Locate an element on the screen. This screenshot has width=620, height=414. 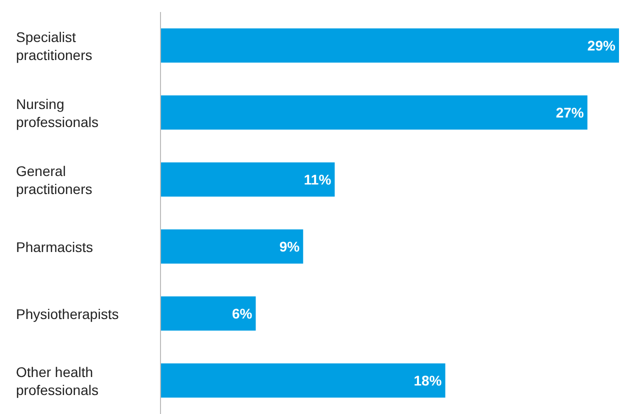
data-label: 29% is located at coordinates (601, 46).